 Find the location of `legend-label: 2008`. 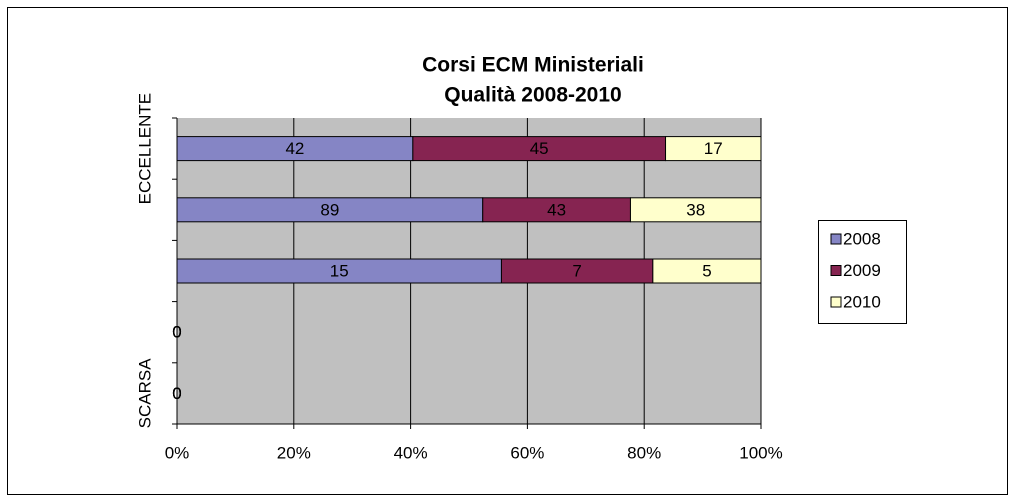

legend-label: 2008 is located at coordinates (862, 238).